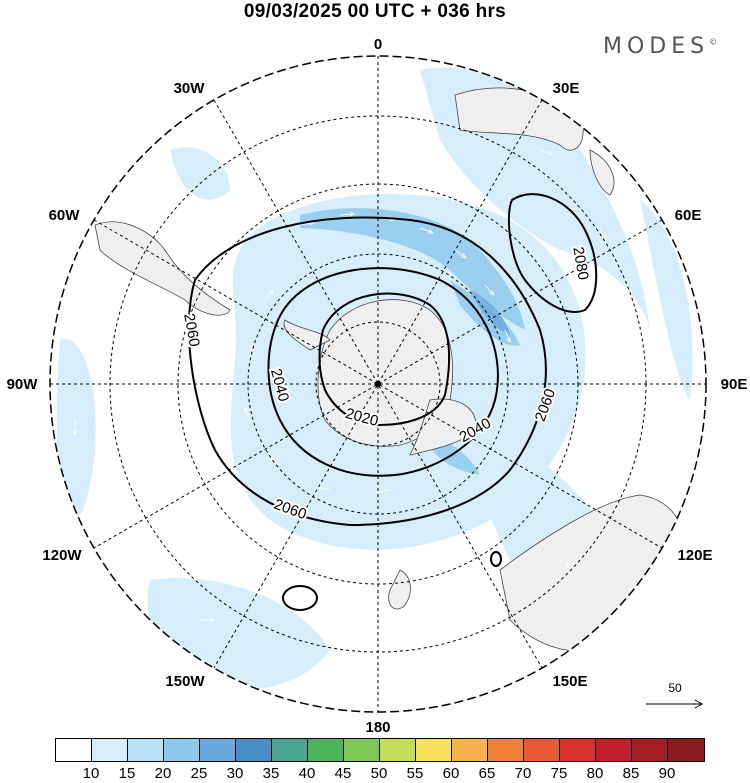  What do you see at coordinates (699, 704) in the screenshot?
I see `reference-vector-head` at bounding box center [699, 704].